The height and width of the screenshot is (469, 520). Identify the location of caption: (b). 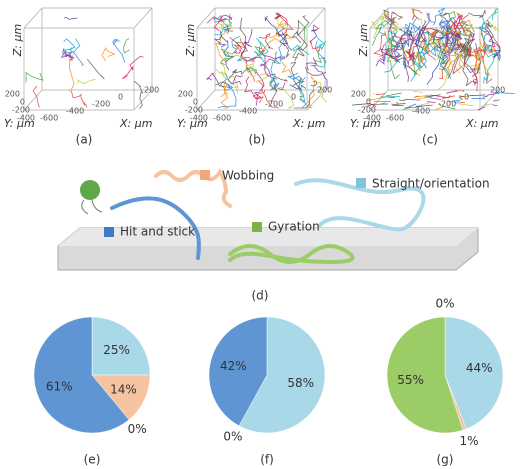
(257, 140).